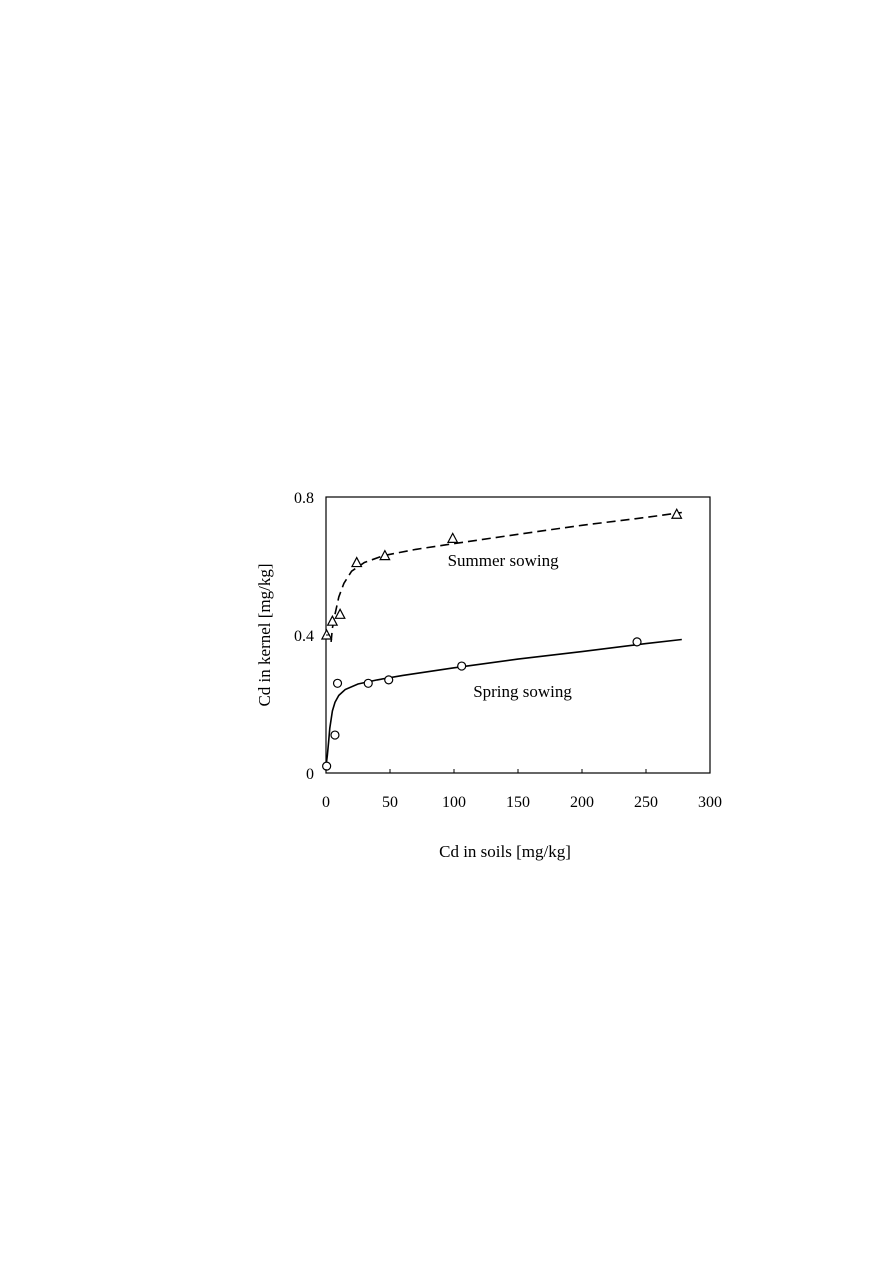  I want to click on fit-lines, so click(503, 639).